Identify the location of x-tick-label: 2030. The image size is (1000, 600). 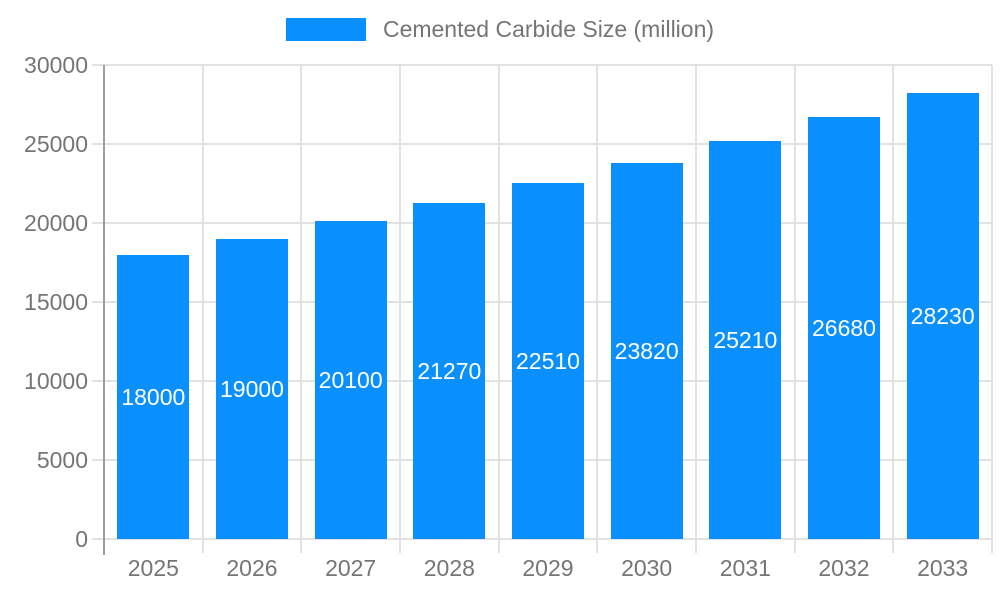
(647, 568).